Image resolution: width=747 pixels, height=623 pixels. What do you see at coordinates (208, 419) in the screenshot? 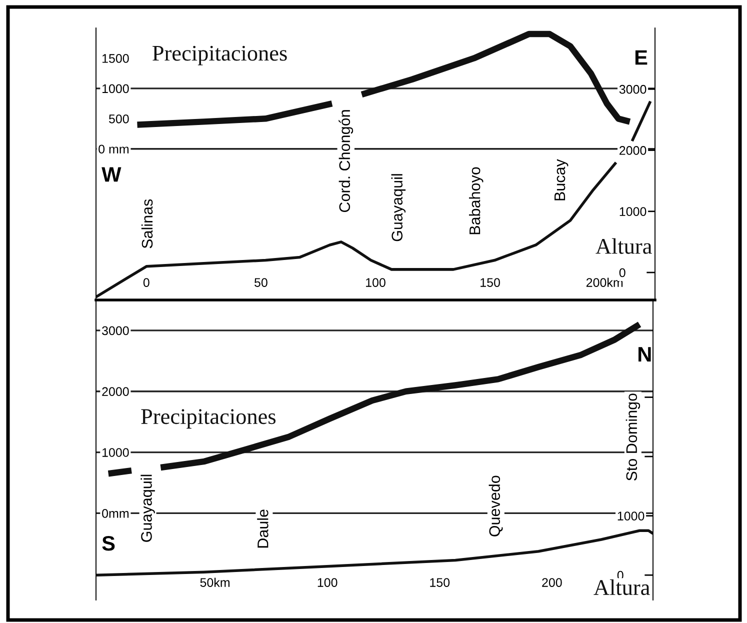
I see `series-label: Precipitaciones` at bounding box center [208, 419].